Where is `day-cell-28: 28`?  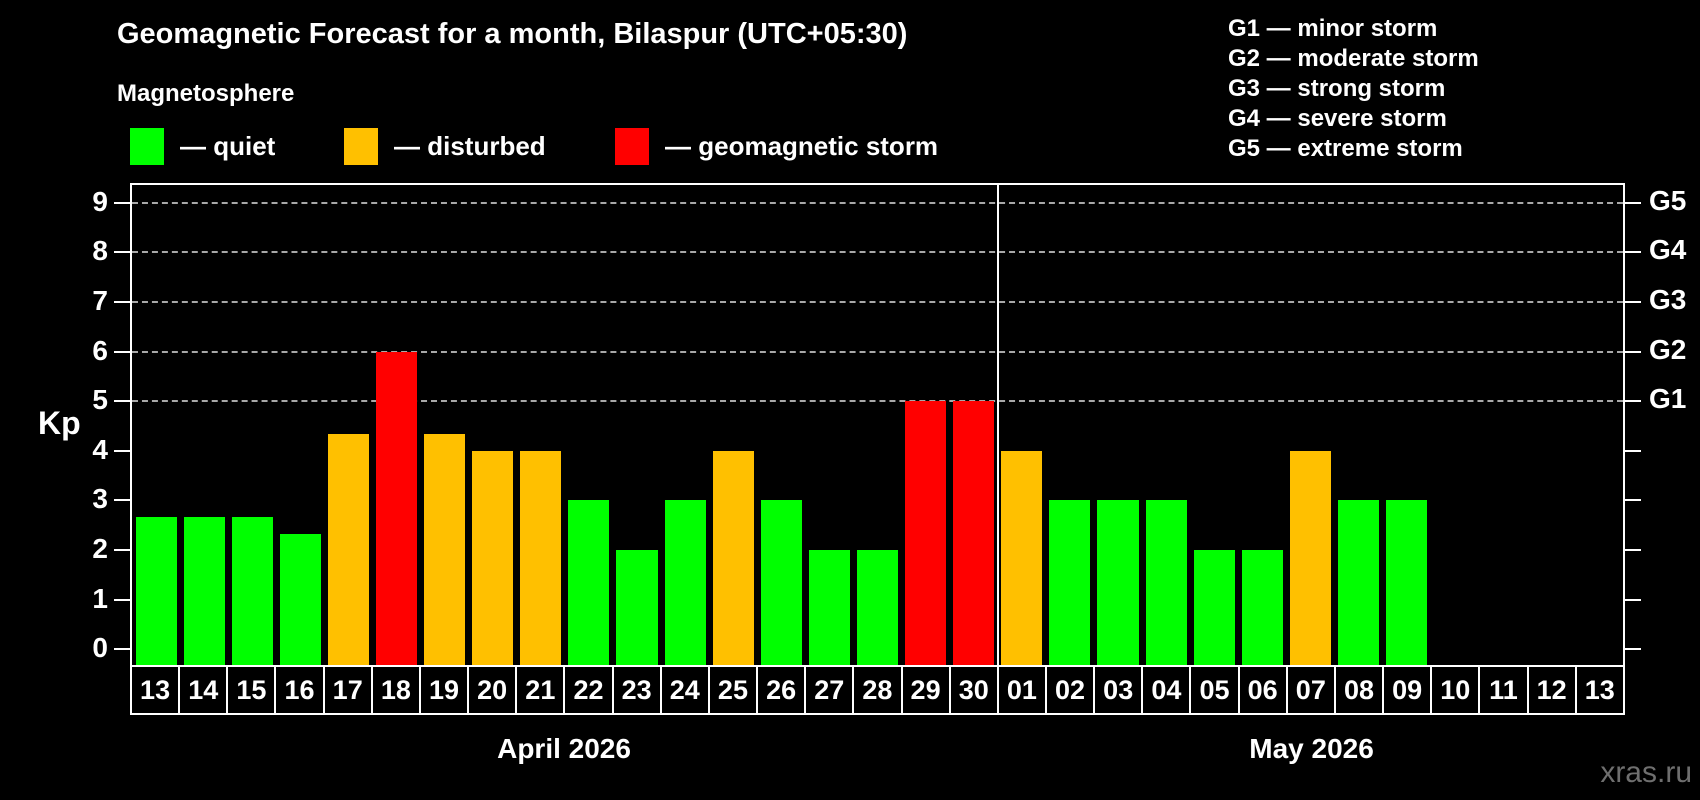
day-cell-28: 28 is located at coordinates (877, 690).